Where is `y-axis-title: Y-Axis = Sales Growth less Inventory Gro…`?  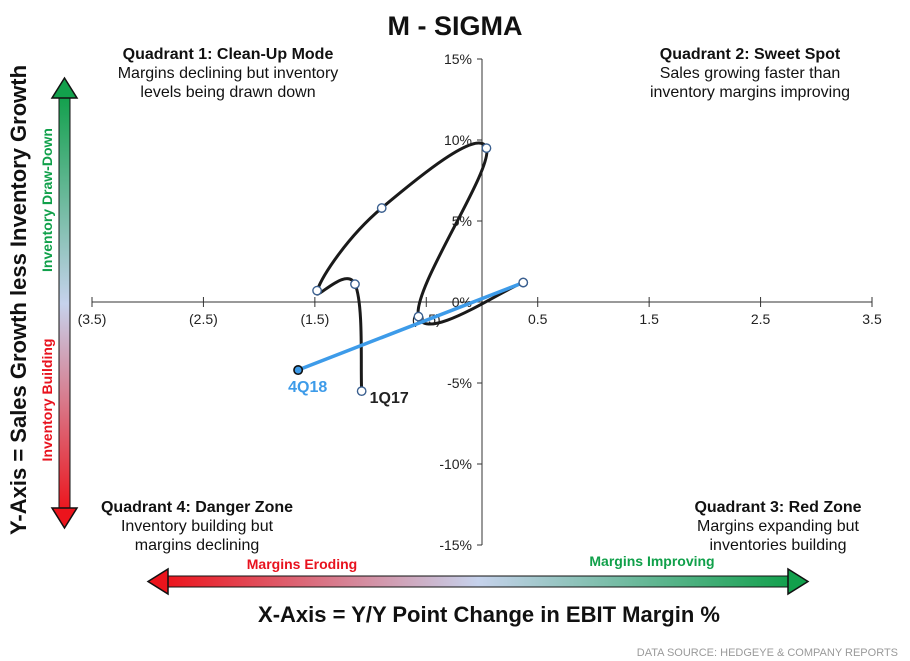 y-axis-title: Y-Axis = Sales Growth less Inventory Gro… is located at coordinates (18, 300).